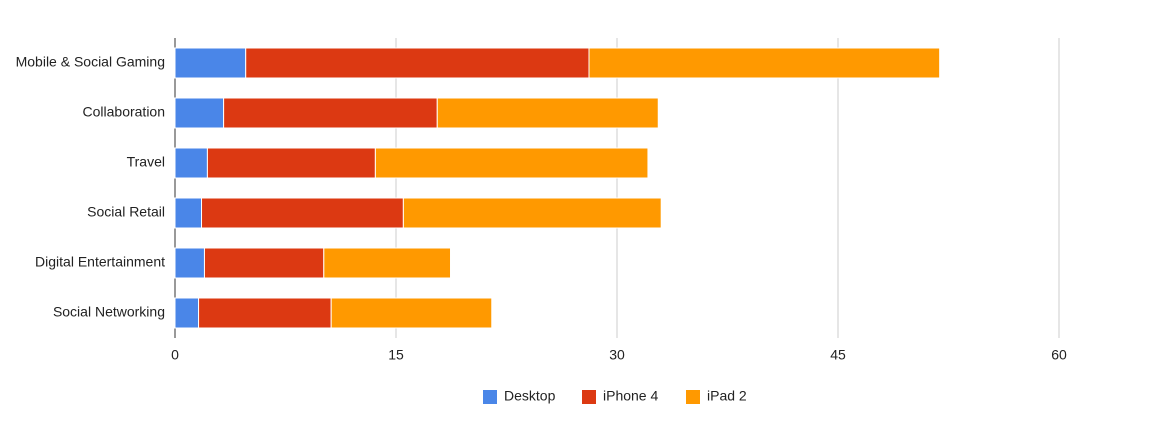 This screenshot has height=427, width=1168. Describe the element at coordinates (530, 396) in the screenshot. I see `legend-label: Desktop` at that location.